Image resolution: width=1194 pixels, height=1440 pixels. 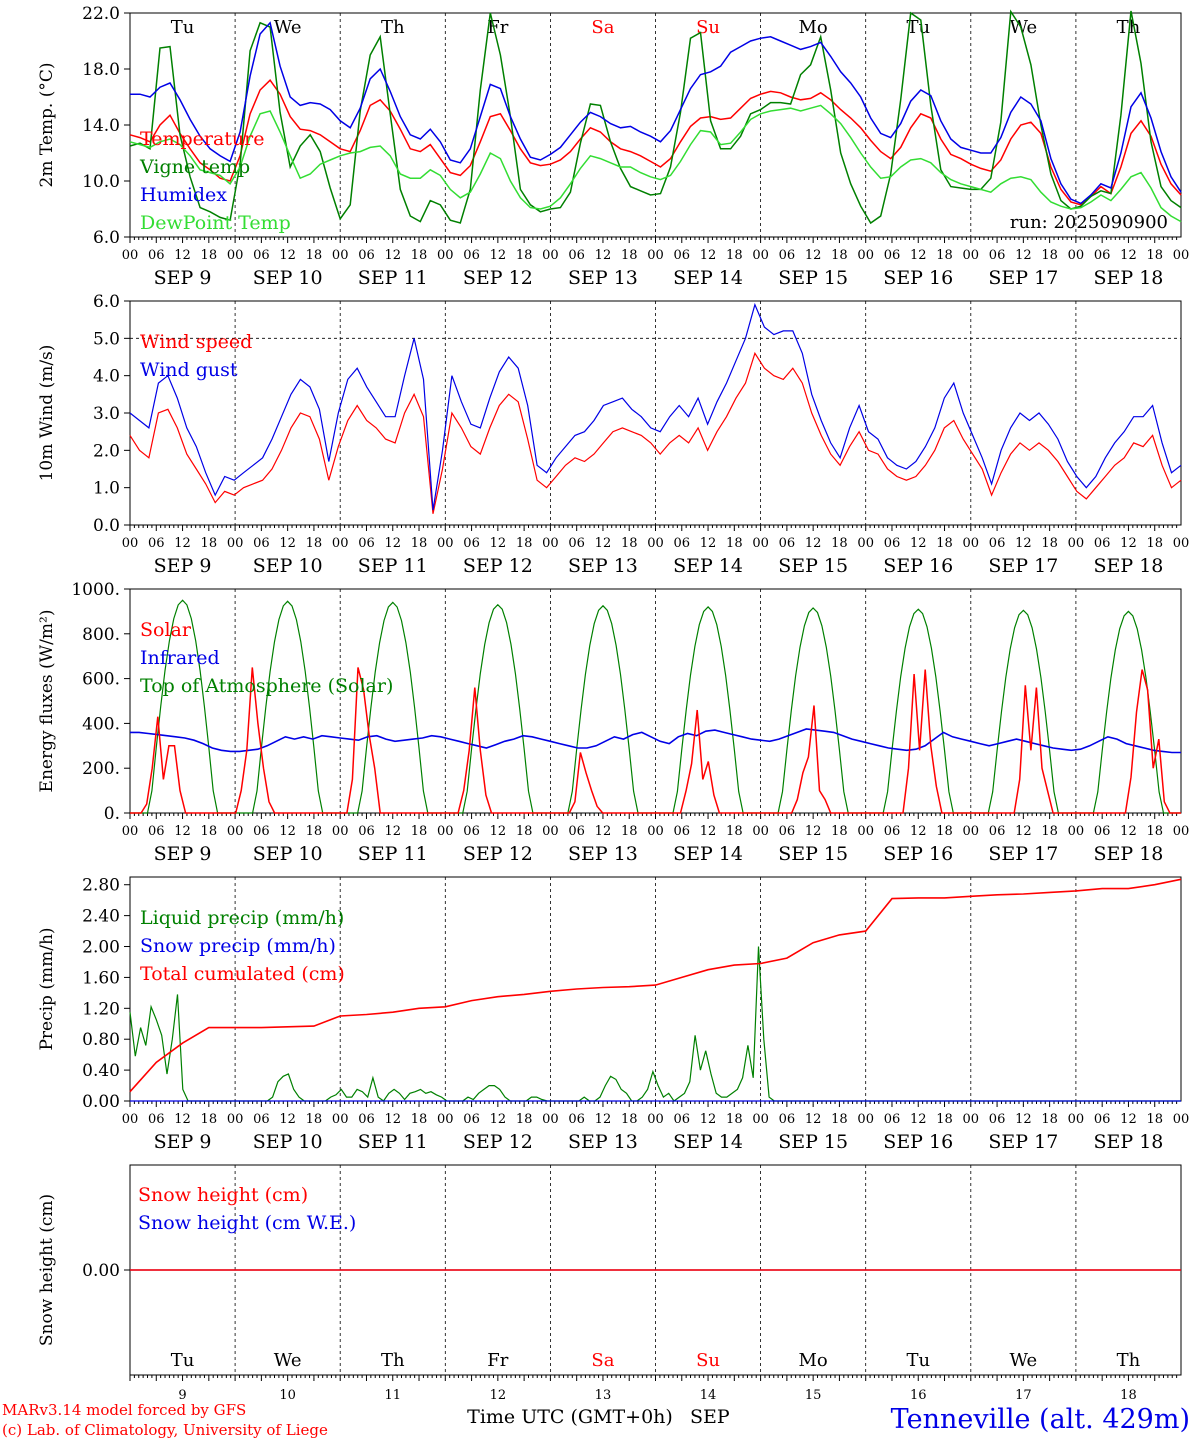 I want to click on legend-snow-1: Snow height (cm W.E.), so click(x=247, y=1223).